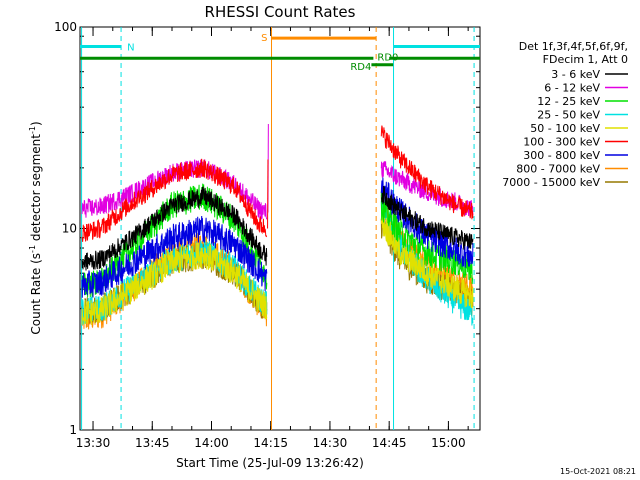 The width and height of the screenshot is (640, 480). What do you see at coordinates (36, 123) in the screenshot?
I see `y-axis-label-part3: )` at bounding box center [36, 123].